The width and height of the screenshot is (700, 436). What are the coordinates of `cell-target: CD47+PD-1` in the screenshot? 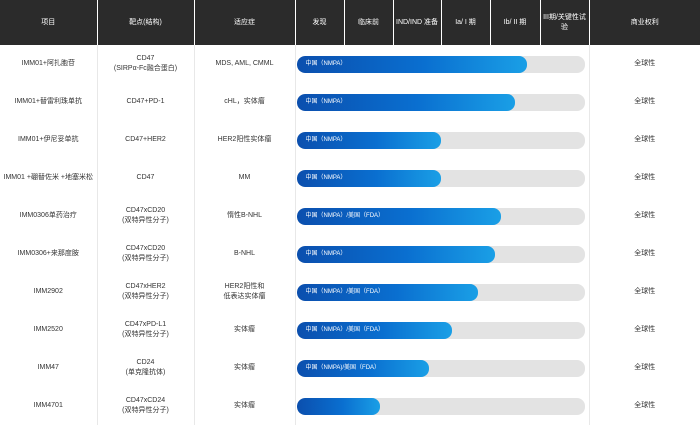 It's located at (146, 102).